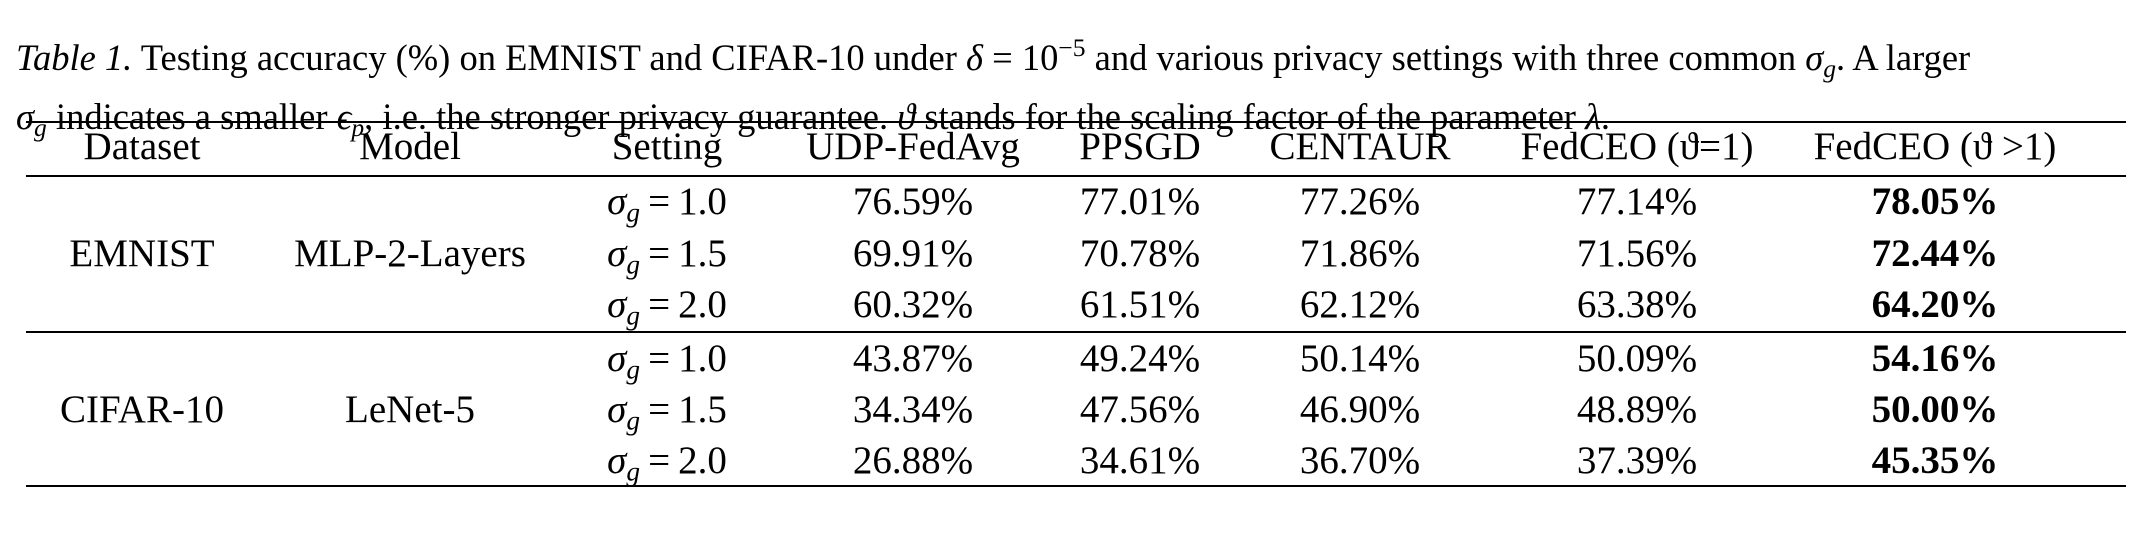  I want to click on accuracy-cell: 47.56%, so click(1140, 409).